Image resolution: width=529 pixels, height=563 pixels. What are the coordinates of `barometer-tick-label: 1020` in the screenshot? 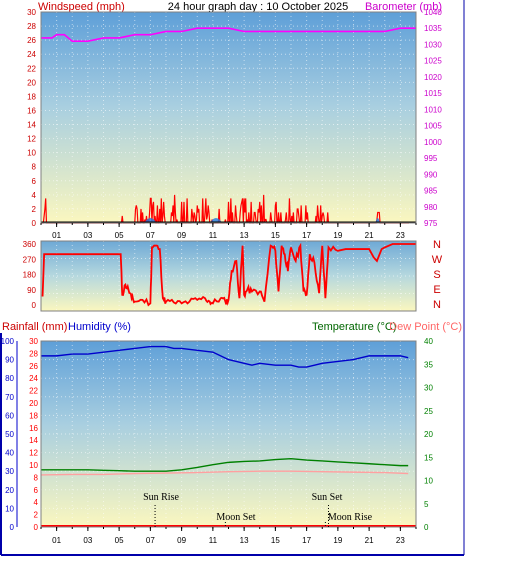 It's located at (433, 77).